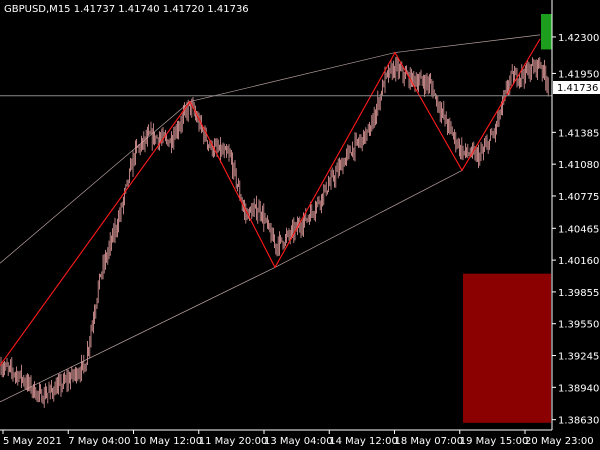  Describe the element at coordinates (494, 441) in the screenshot. I see `x-tick-label: 19 May 15:00` at that location.